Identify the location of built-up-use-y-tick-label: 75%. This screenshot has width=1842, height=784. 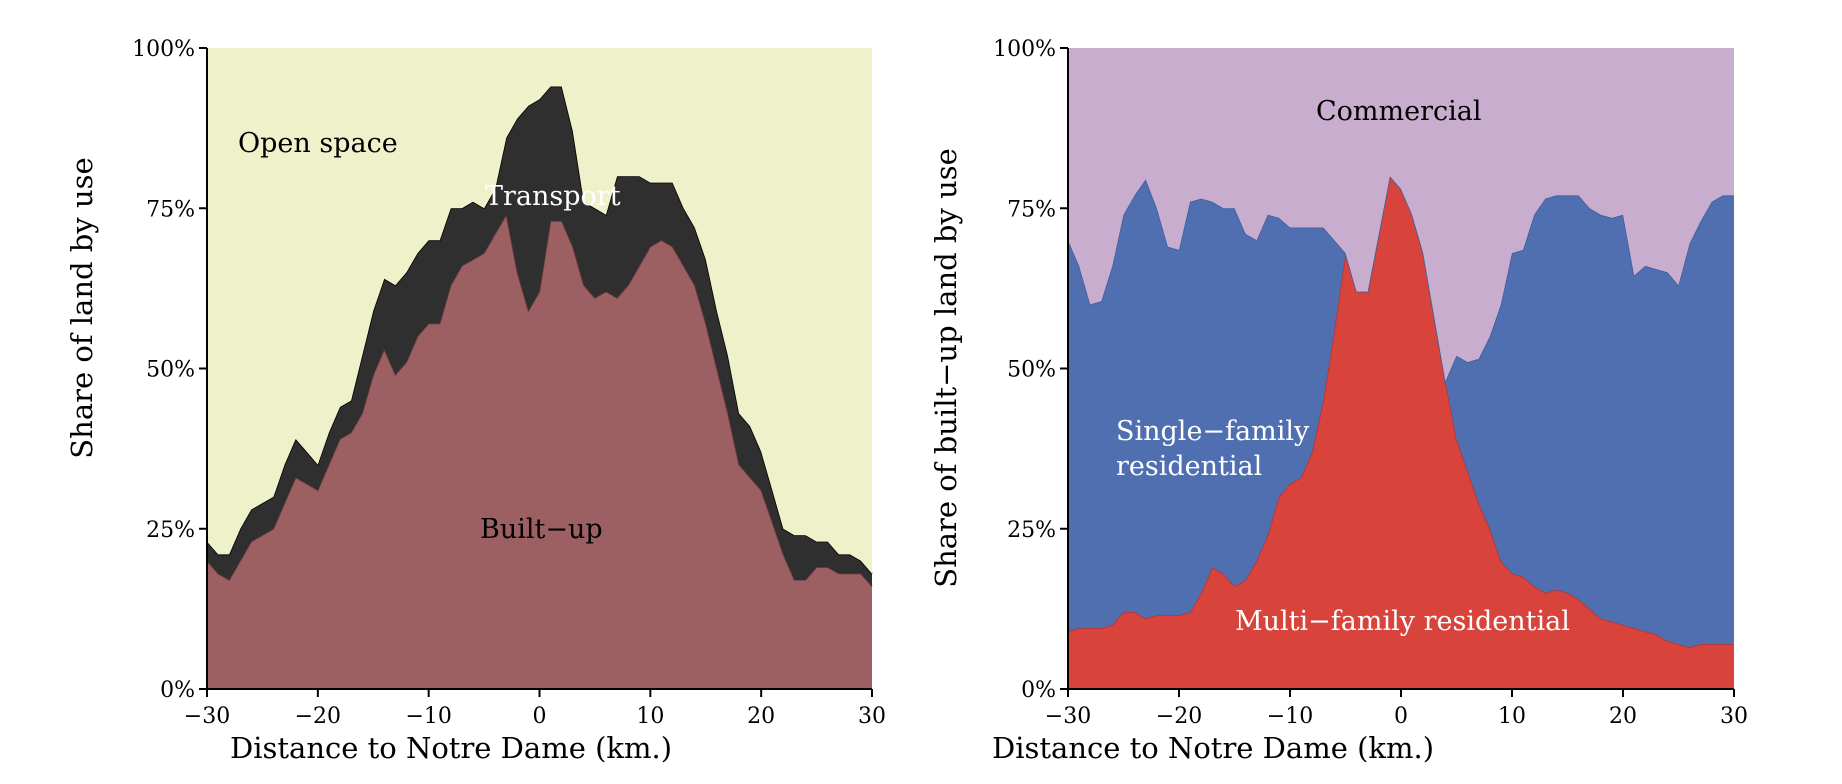
(1031, 209).